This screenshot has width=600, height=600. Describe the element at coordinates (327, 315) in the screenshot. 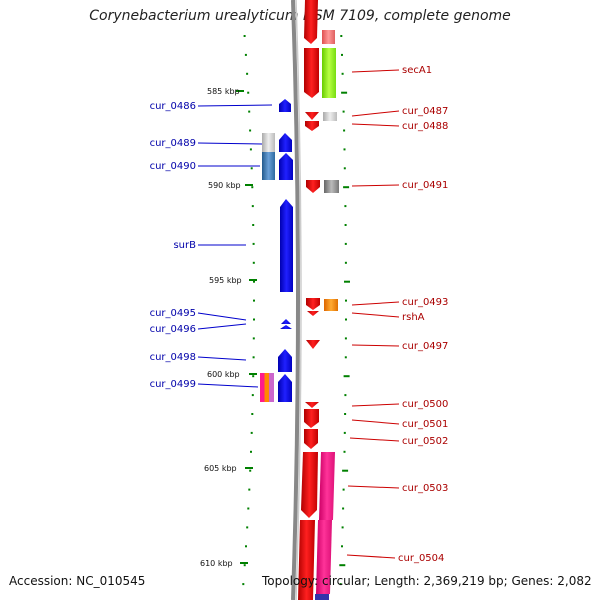

I see `cog-track-right` at that location.